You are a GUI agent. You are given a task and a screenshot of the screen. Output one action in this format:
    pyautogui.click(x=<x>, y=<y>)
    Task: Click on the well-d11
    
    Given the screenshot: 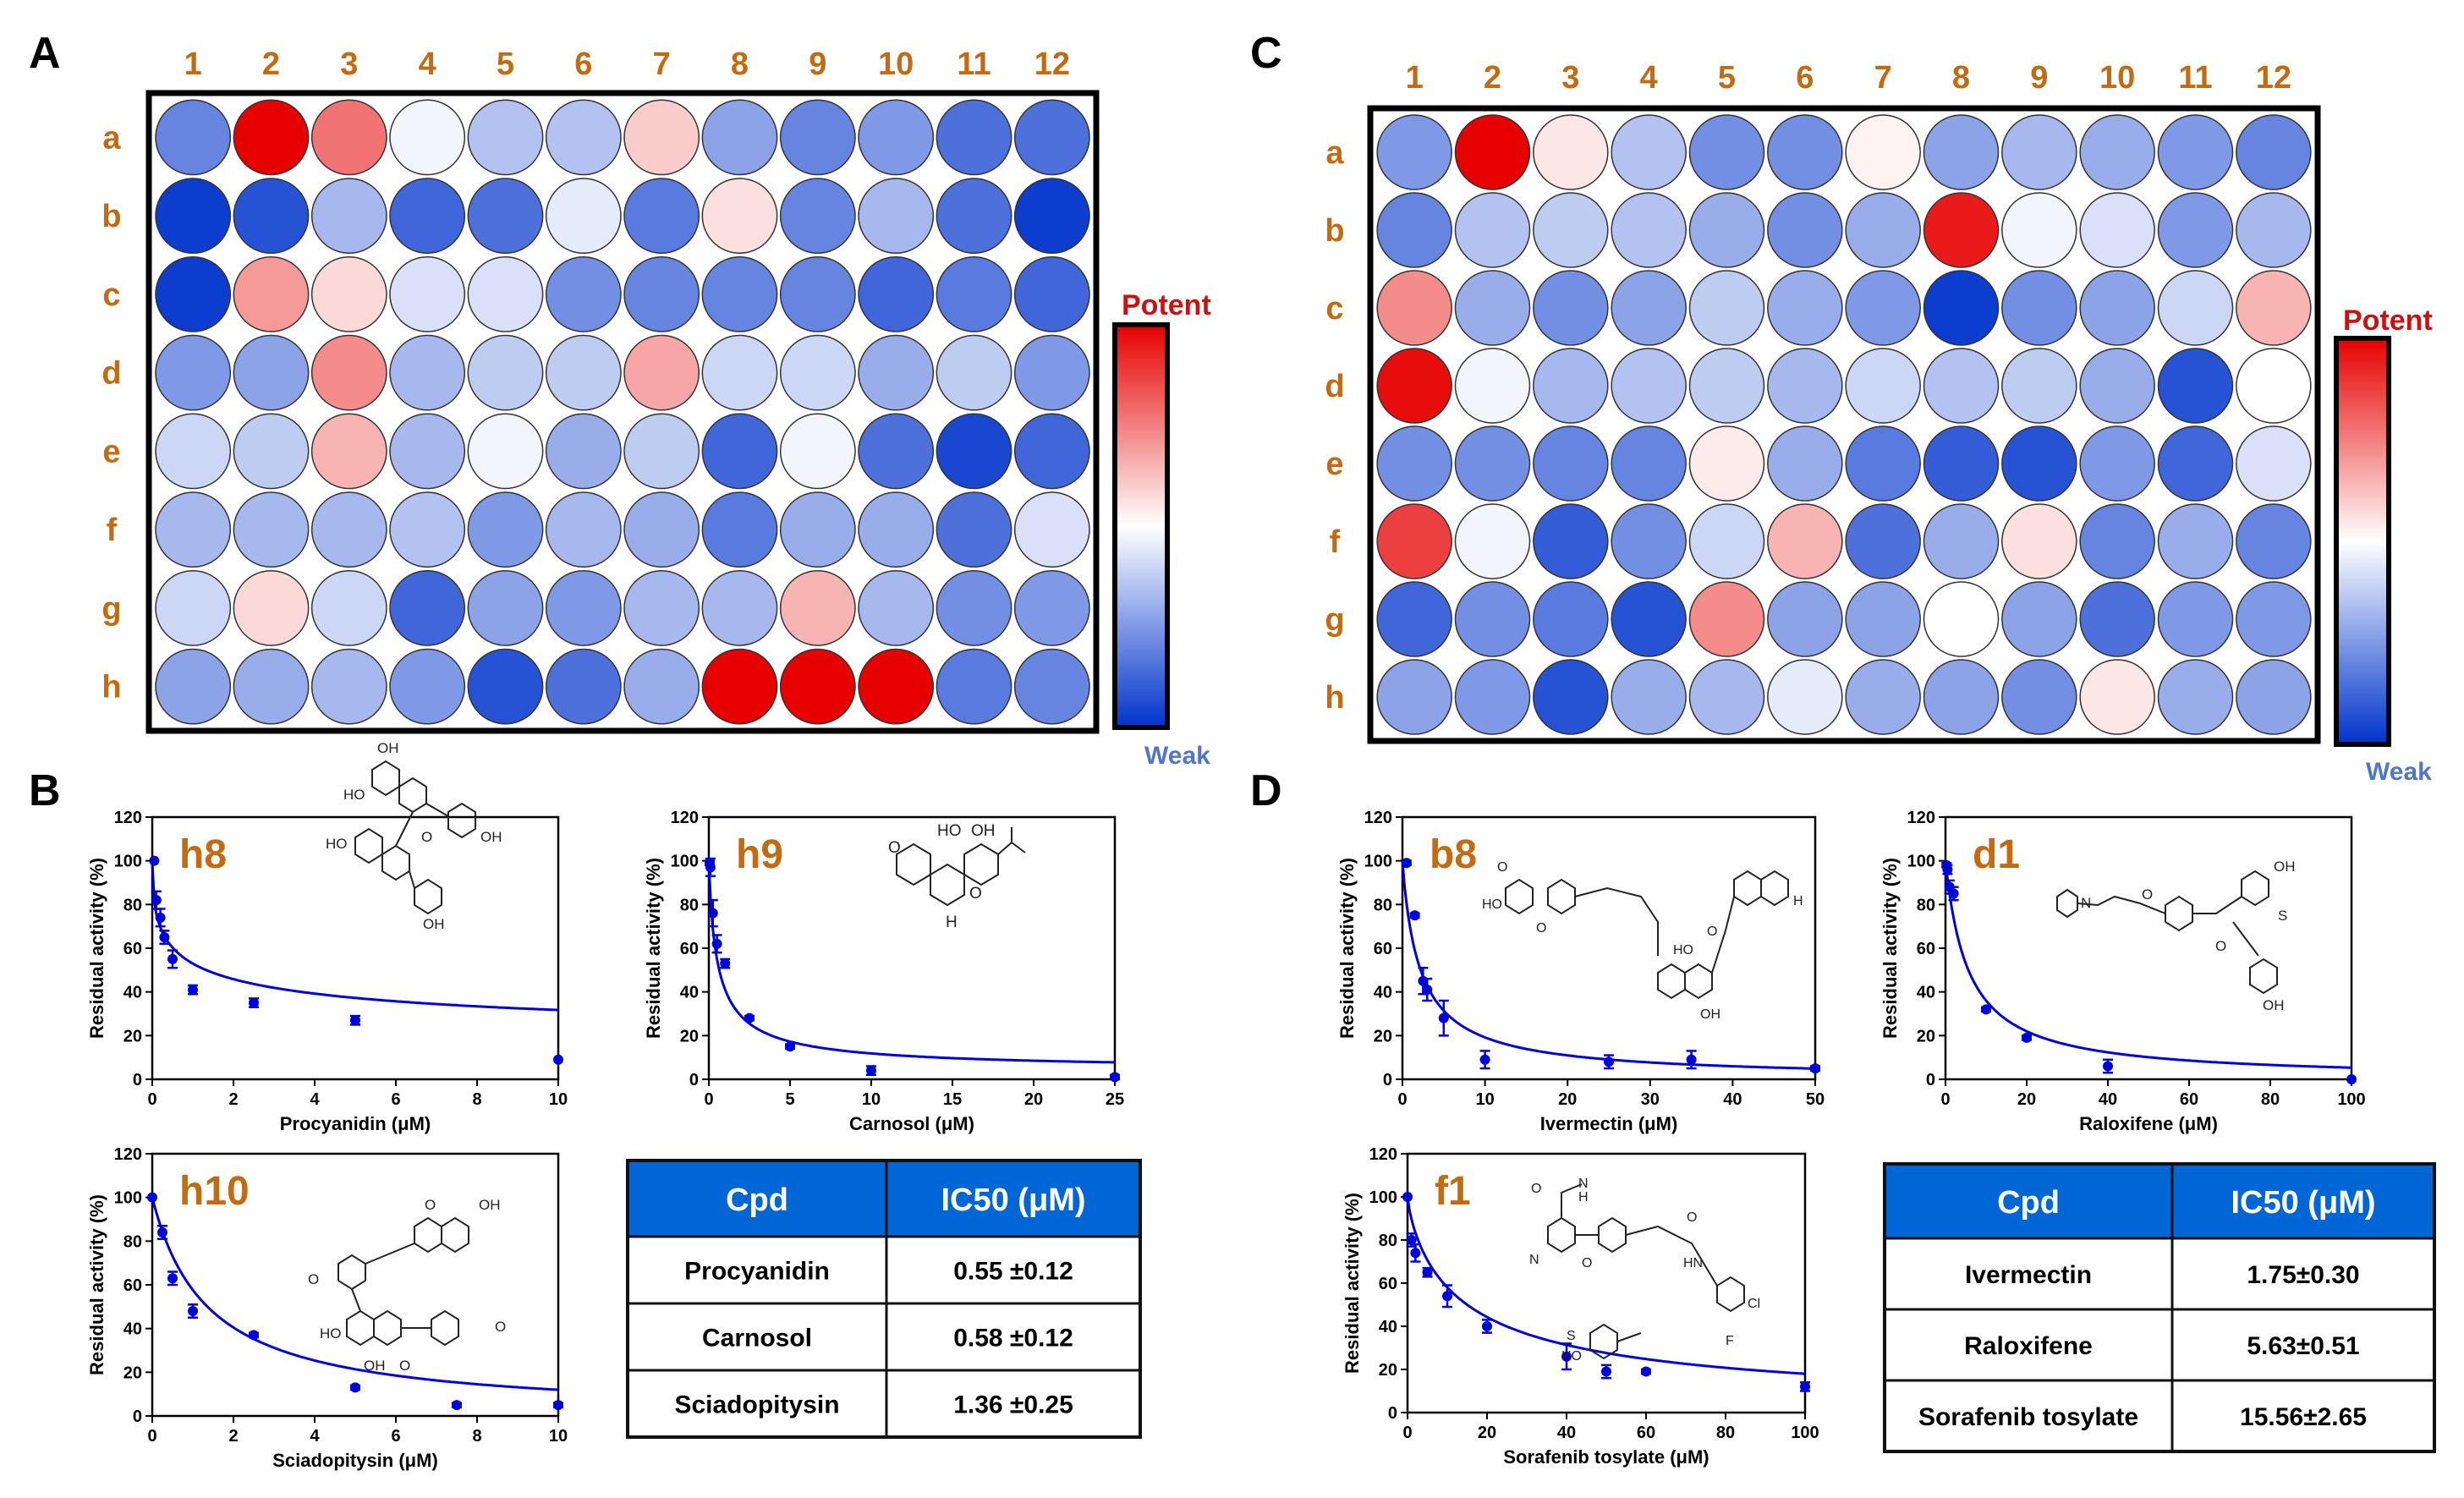 What is the action you would take?
    pyautogui.click(x=2195, y=386)
    